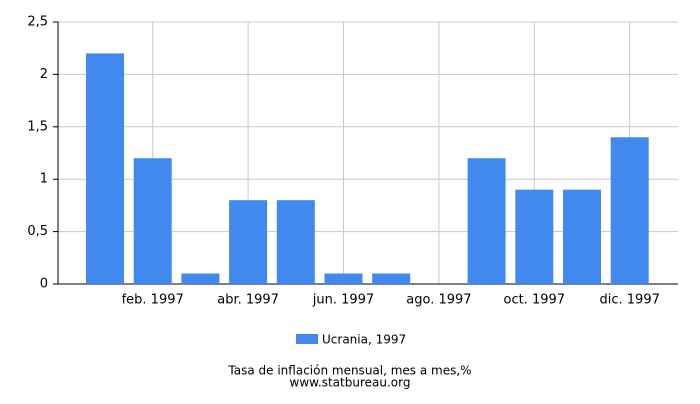 The width and height of the screenshot is (700, 404). What do you see at coordinates (248, 300) in the screenshot?
I see `x-tick-label: abr. 1997` at bounding box center [248, 300].